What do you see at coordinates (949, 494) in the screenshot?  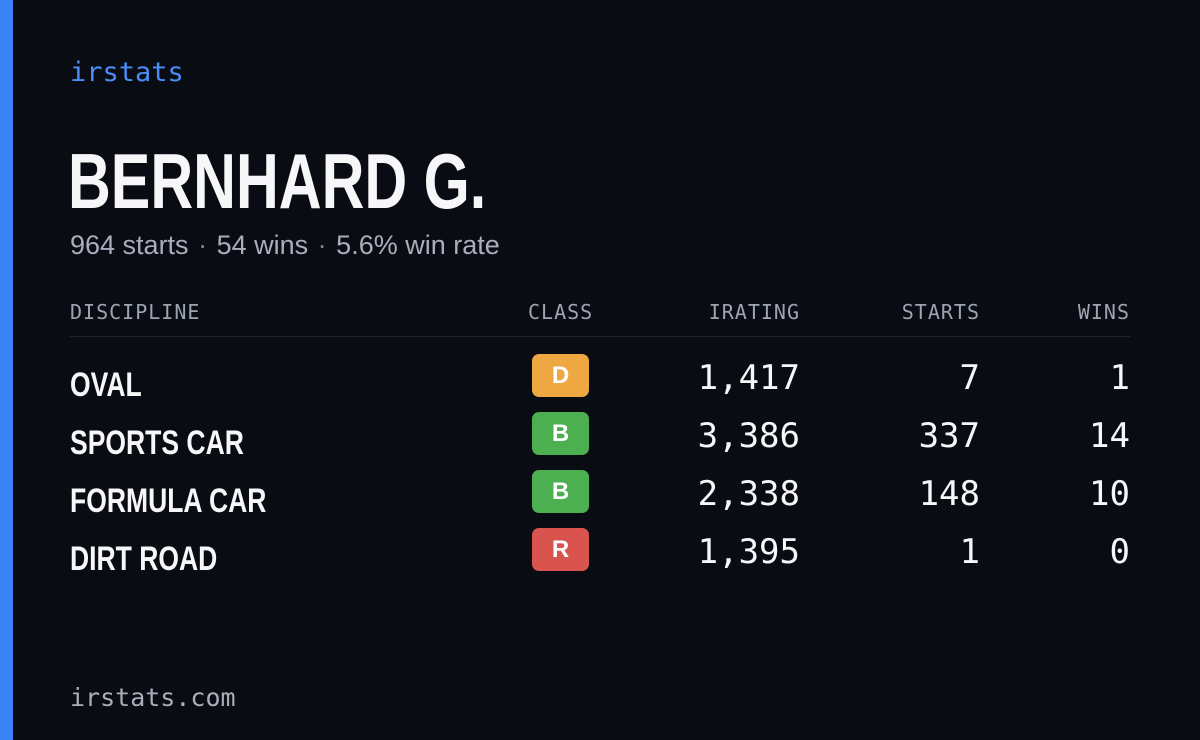 I see `starts-value: 148` at bounding box center [949, 494].